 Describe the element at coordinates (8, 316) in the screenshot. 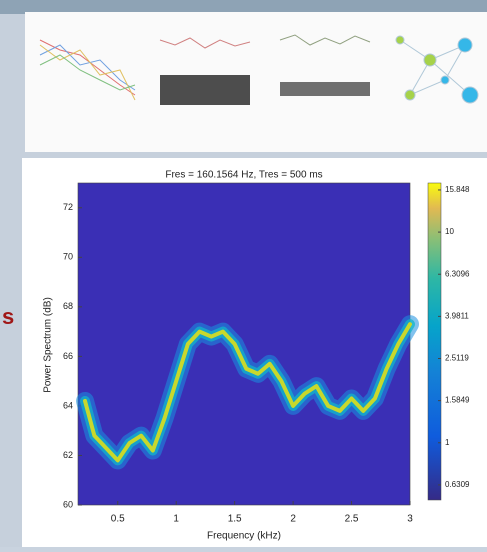

I see `side-text: s` at that location.